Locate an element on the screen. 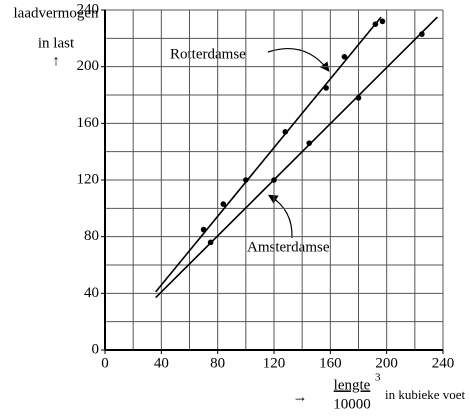  y-tick-label: 200 is located at coordinates (88, 66).